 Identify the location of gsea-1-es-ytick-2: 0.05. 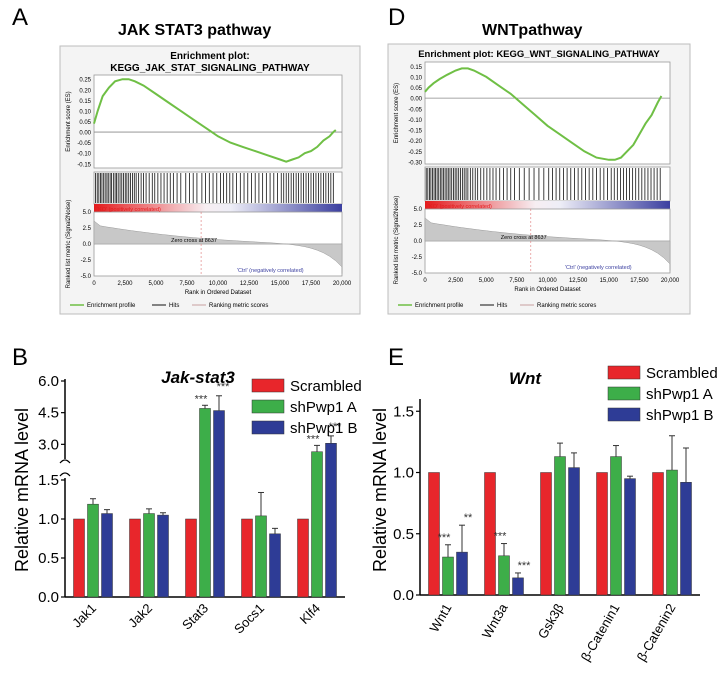
(416, 89).